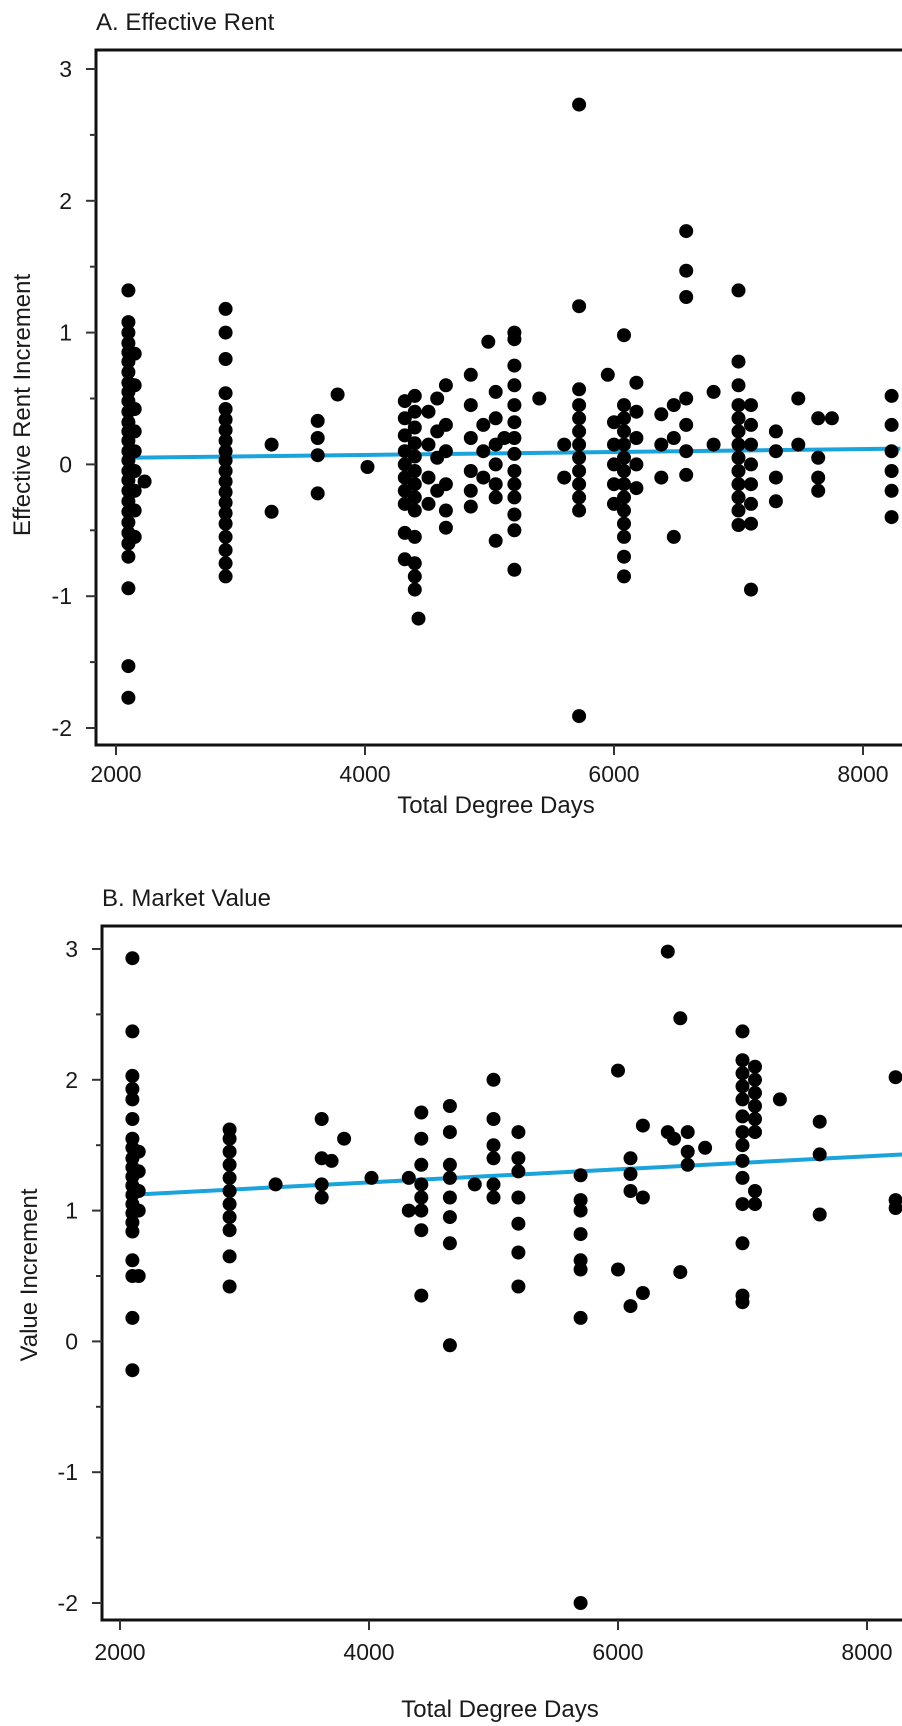  Describe the element at coordinates (185, 22) in the screenshot. I see `chart-title: A. Effective Rent` at that location.